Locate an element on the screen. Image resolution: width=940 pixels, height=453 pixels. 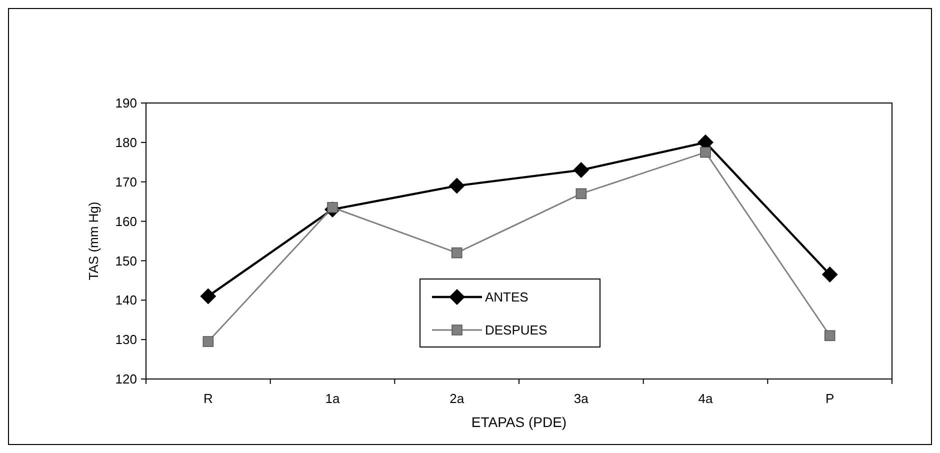
x-tick-label: 4a is located at coordinates (706, 398).